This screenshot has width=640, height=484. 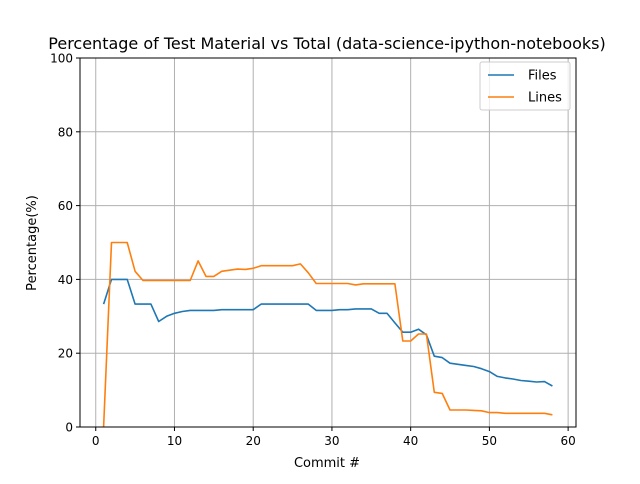 I want to click on x-tick-label: 20, so click(x=253, y=441).